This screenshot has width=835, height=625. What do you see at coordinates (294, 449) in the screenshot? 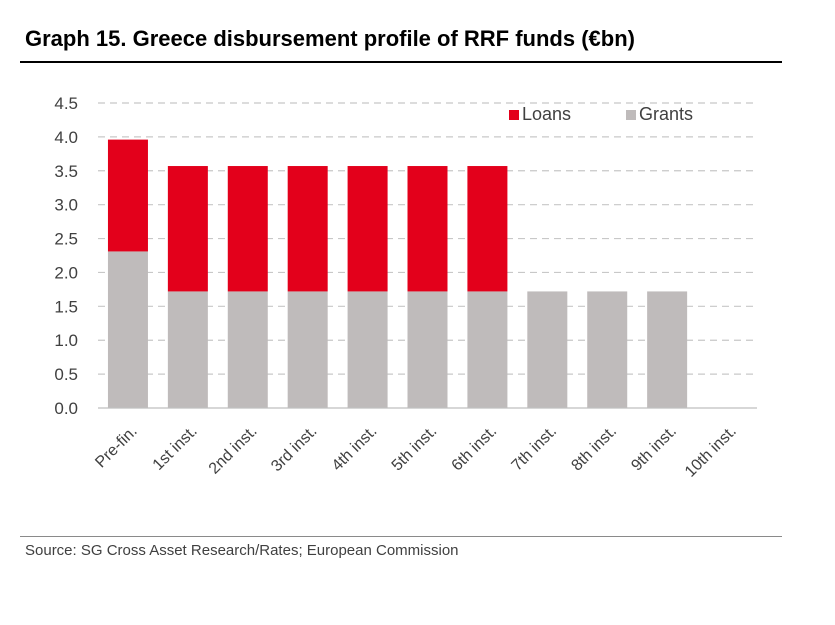
I see `x-tick-label: 3rd inst.` at bounding box center [294, 449].